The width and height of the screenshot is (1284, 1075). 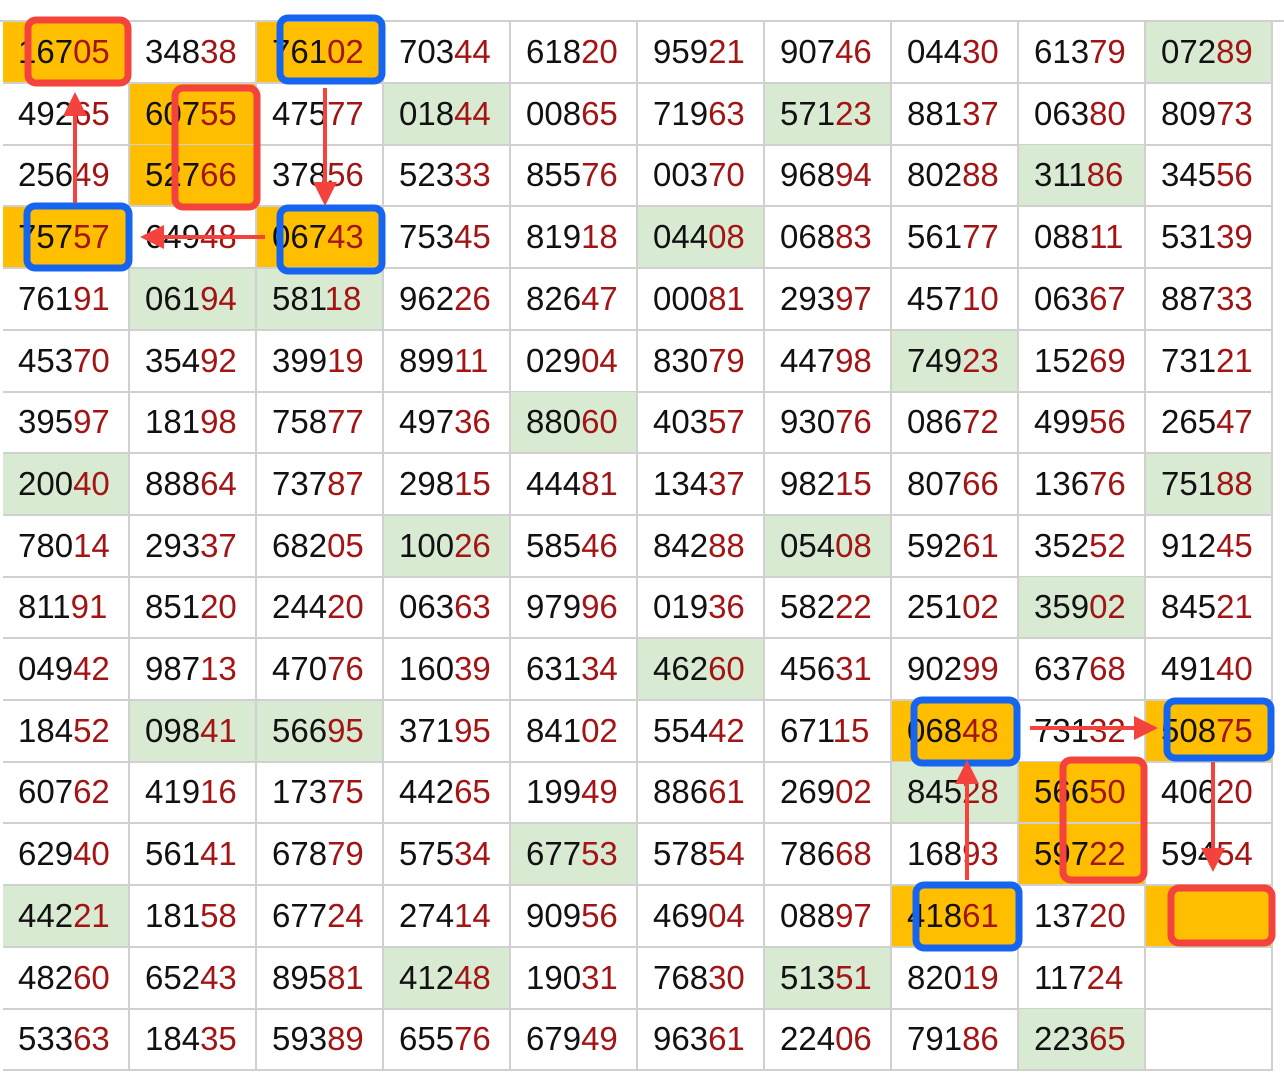 What do you see at coordinates (1082, 731) in the screenshot?
I see `table-cell: 73132` at bounding box center [1082, 731].